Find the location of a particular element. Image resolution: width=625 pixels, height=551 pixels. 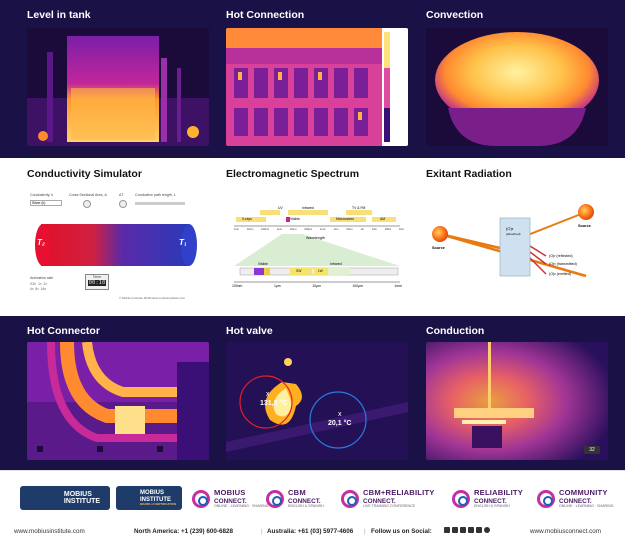

exitant-graphic is located at coordinates (513, 241).